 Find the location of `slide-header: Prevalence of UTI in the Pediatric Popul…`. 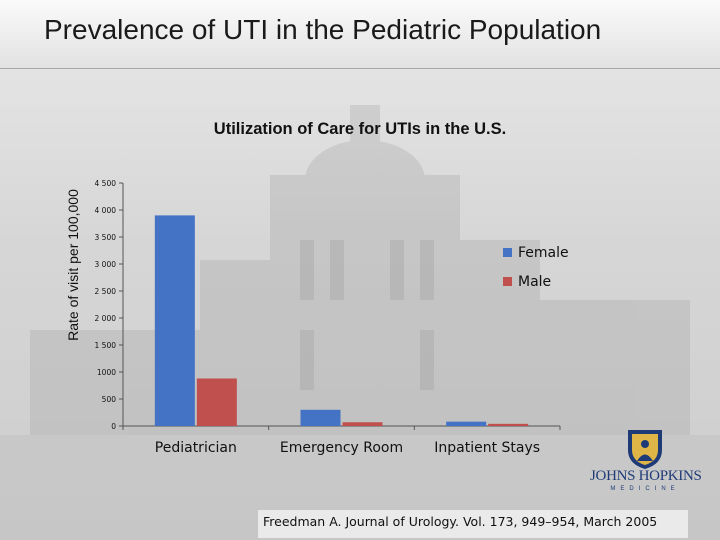

slide-header: Prevalence of UTI in the Pediatric Popul… is located at coordinates (360, 34).